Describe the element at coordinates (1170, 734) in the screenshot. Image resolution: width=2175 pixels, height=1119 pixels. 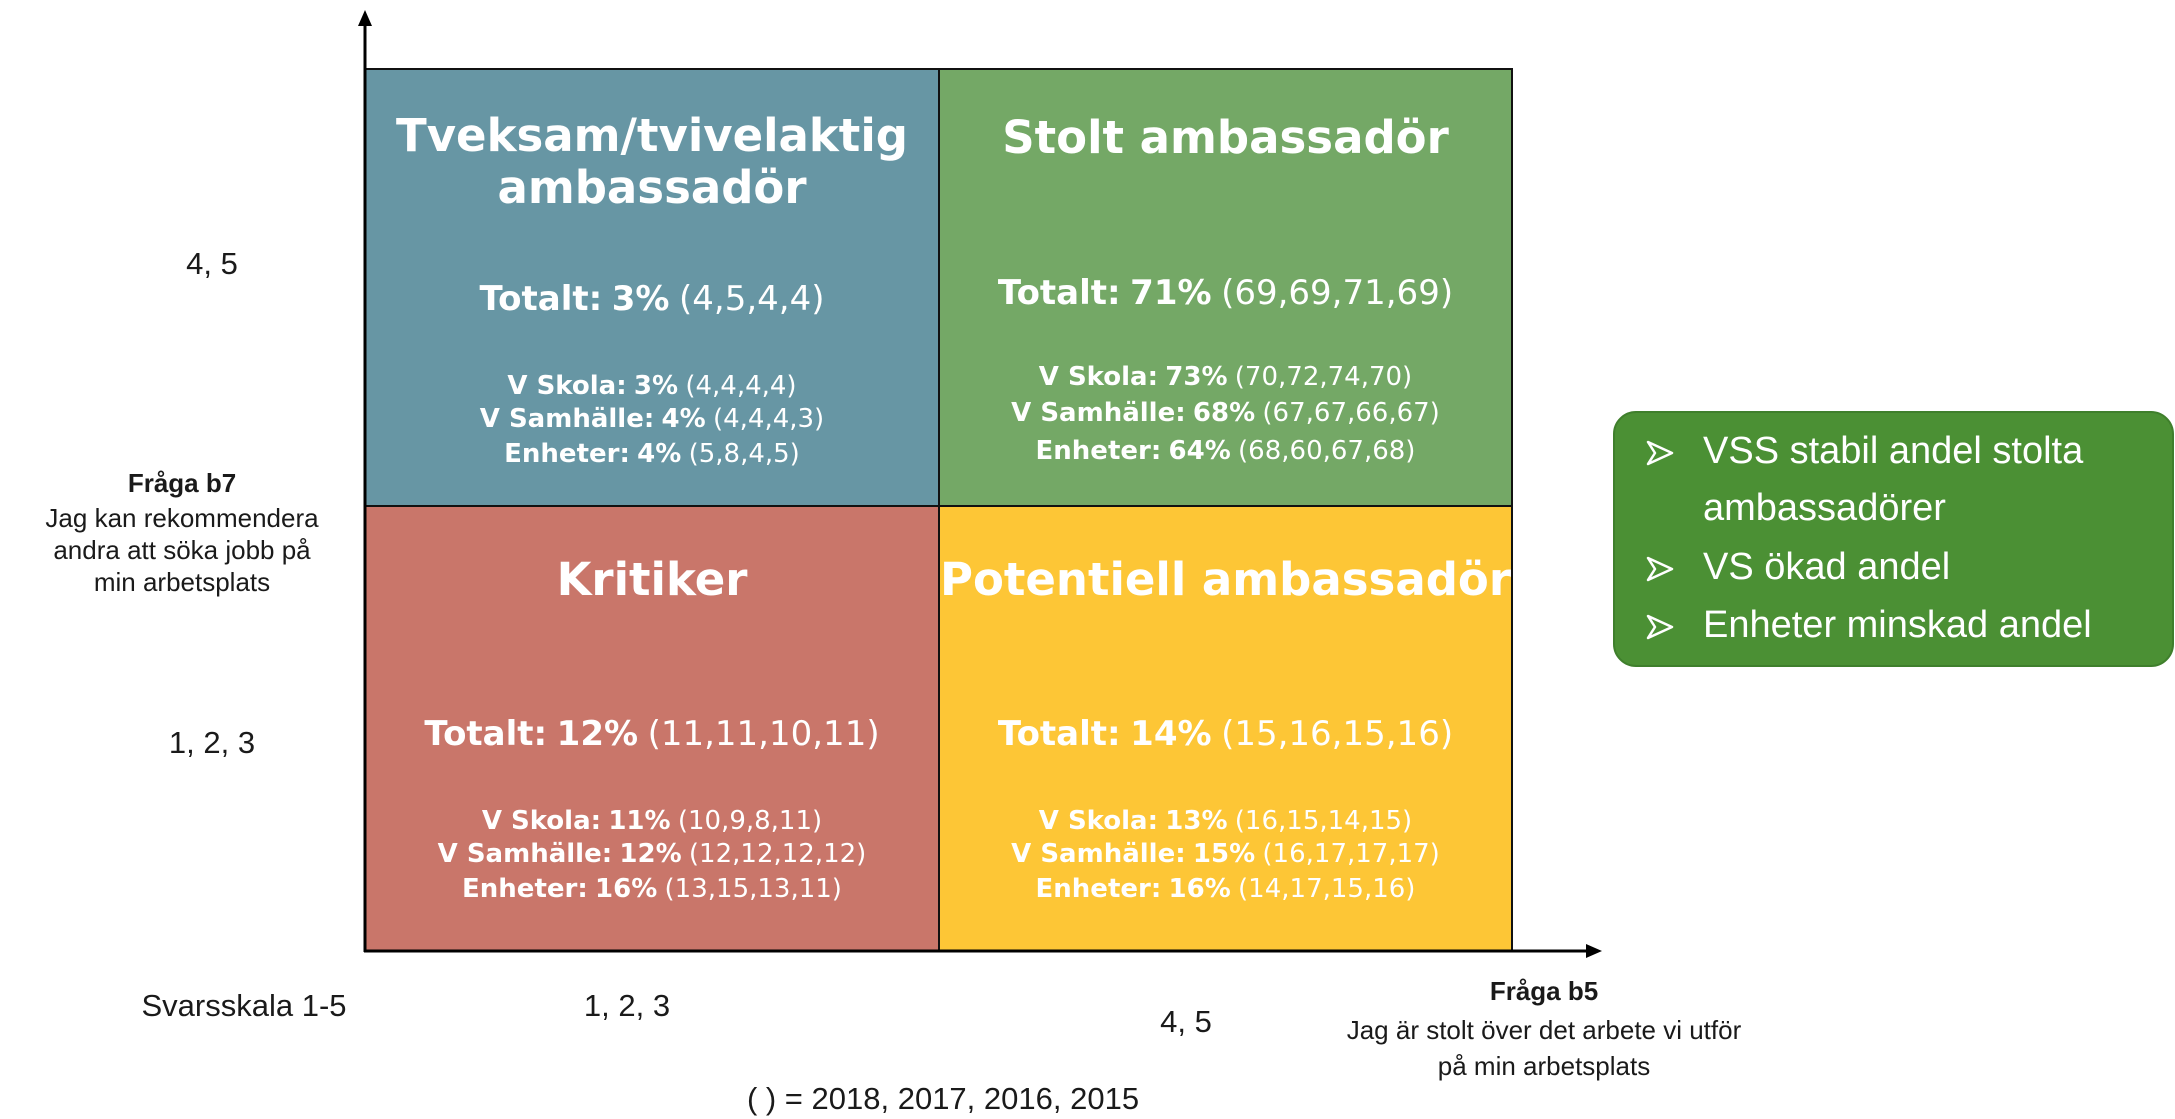
I see `value: 14%` at that location.